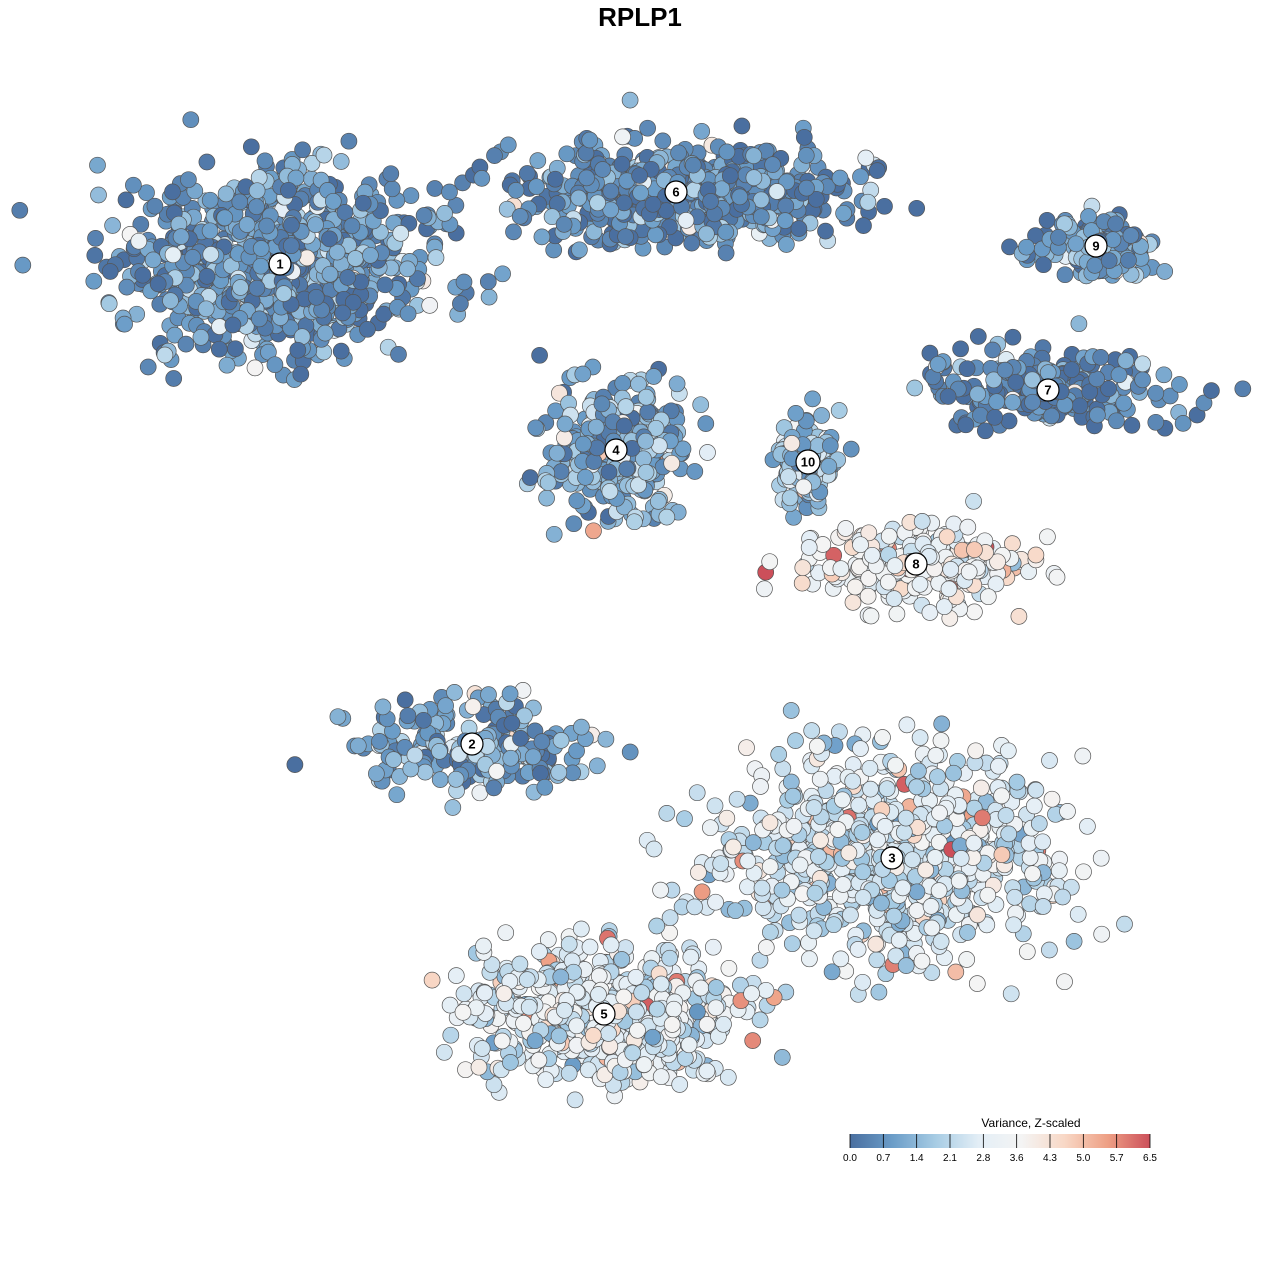  I want to click on legend-color-bar, so click(1000, 1141).